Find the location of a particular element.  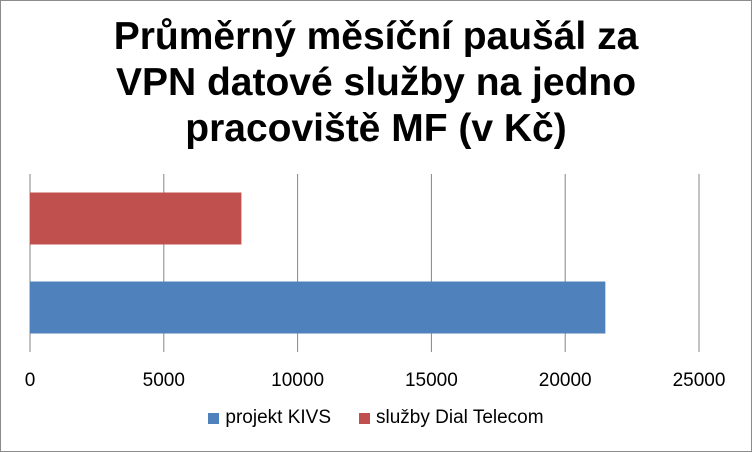

legend-item-projekt-kivs: projekt KIVS is located at coordinates (269, 418).